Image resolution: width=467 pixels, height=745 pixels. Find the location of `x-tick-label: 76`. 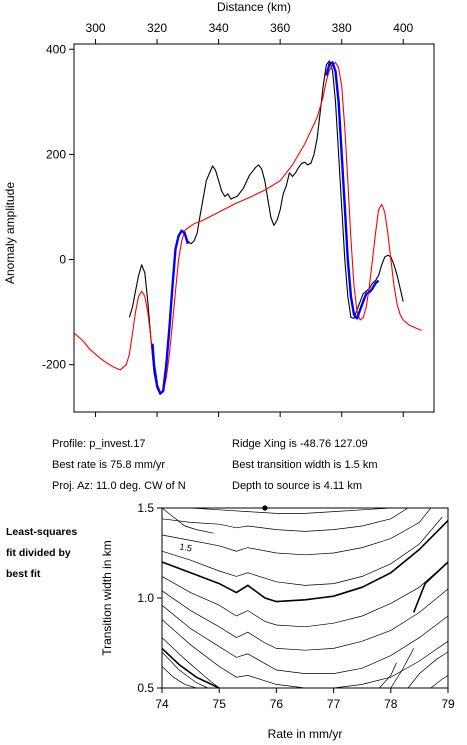

x-tick-label: 76 is located at coordinates (277, 704).